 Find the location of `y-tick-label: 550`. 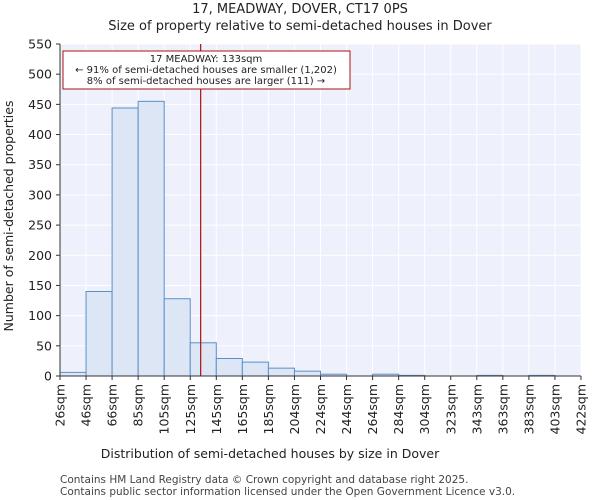

y-tick-label: 550 is located at coordinates (40, 44).